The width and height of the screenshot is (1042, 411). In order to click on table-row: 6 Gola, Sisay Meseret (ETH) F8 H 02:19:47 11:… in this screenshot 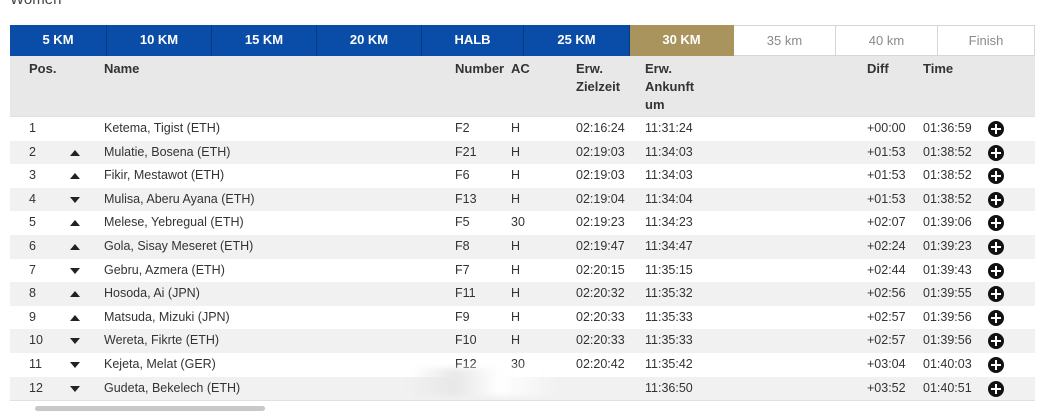, I will do `click(522, 246)`.